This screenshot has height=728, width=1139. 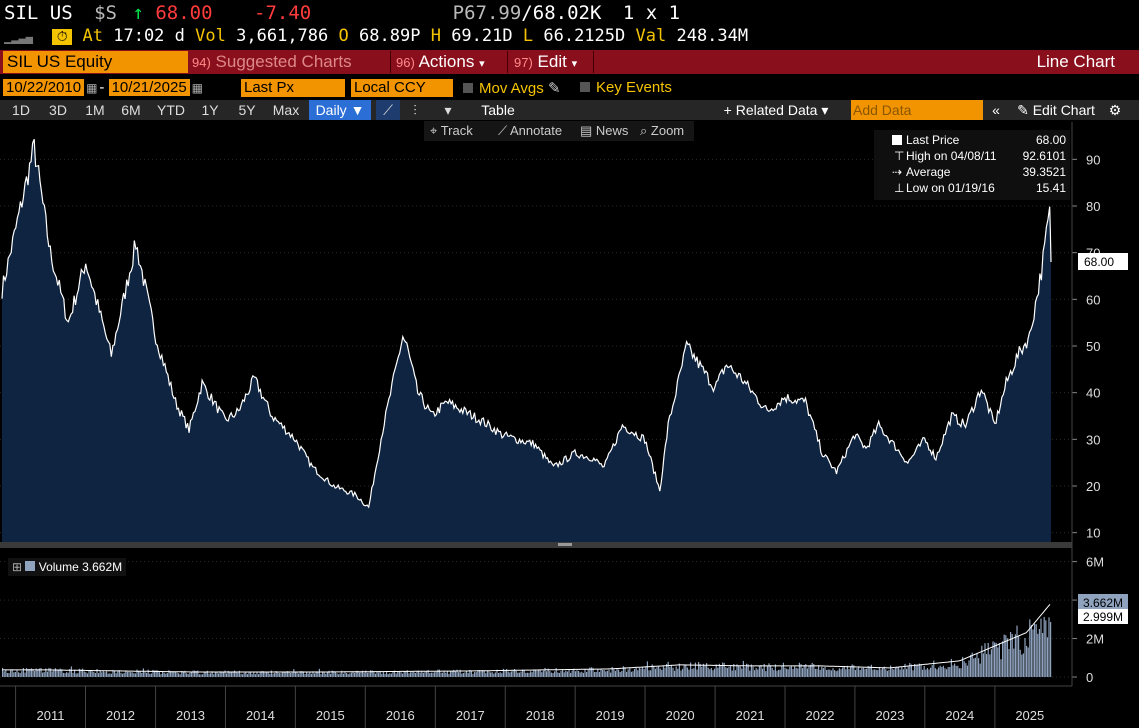 What do you see at coordinates (1115, 110) in the screenshot?
I see `gear-icon: ⚙` at bounding box center [1115, 110].